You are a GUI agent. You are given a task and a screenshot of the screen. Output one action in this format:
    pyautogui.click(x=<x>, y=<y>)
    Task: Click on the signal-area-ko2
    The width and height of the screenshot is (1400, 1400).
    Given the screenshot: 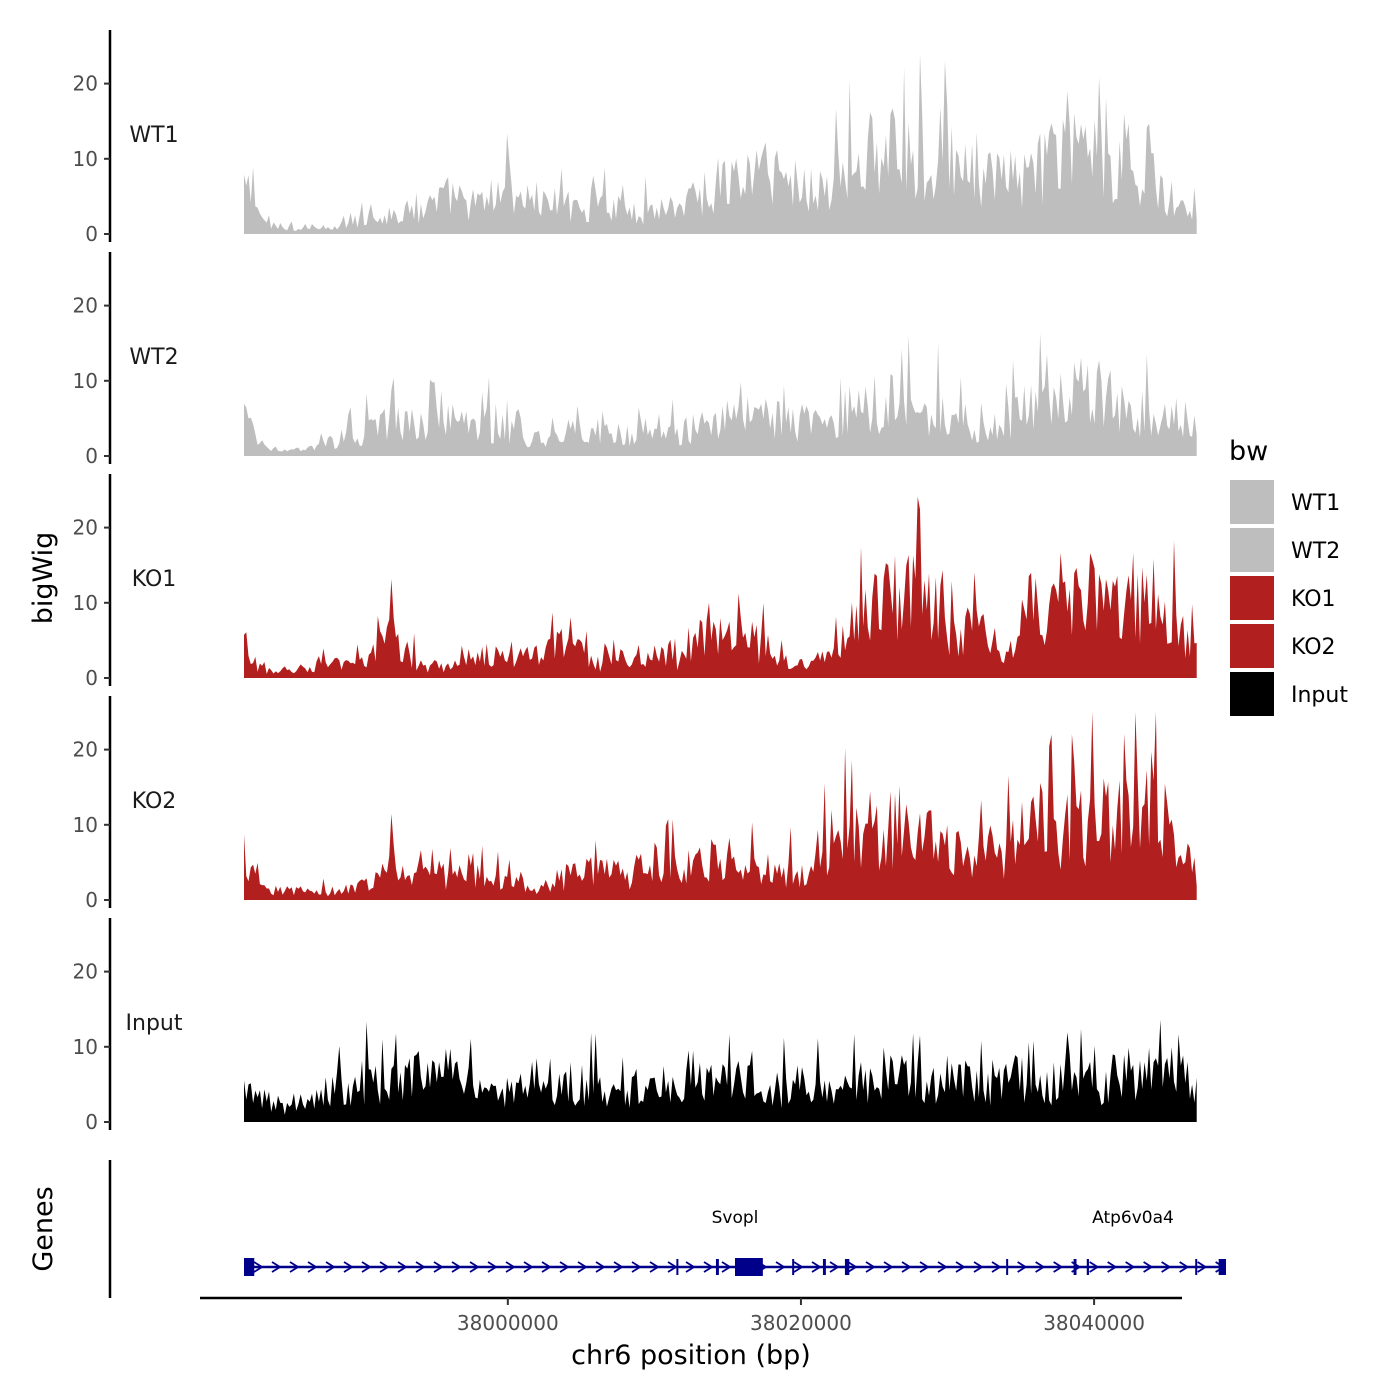 What is the action you would take?
    pyautogui.click(x=720, y=806)
    